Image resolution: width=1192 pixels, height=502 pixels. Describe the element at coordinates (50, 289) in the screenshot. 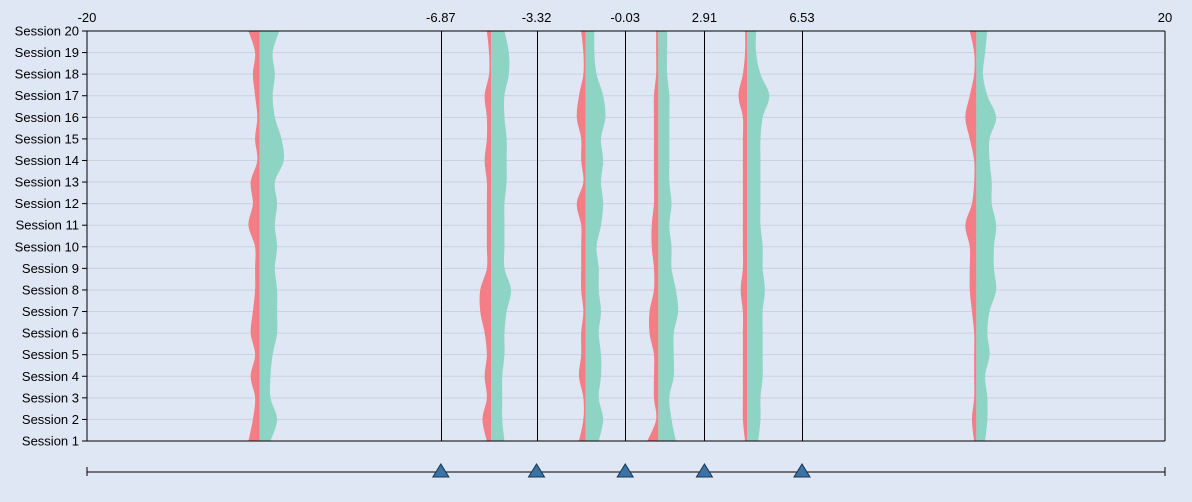

I see `session-label: Session 8` at that location.